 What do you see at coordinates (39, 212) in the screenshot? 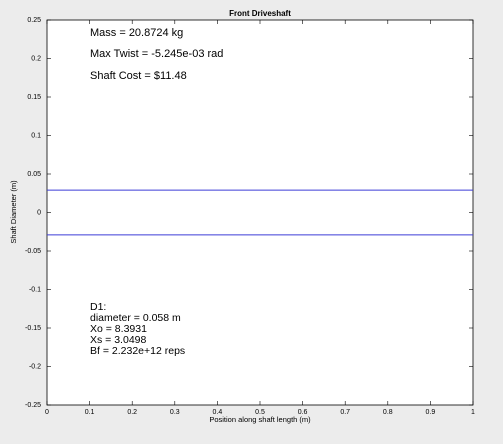
I see `y-tick-label: 0` at bounding box center [39, 212].